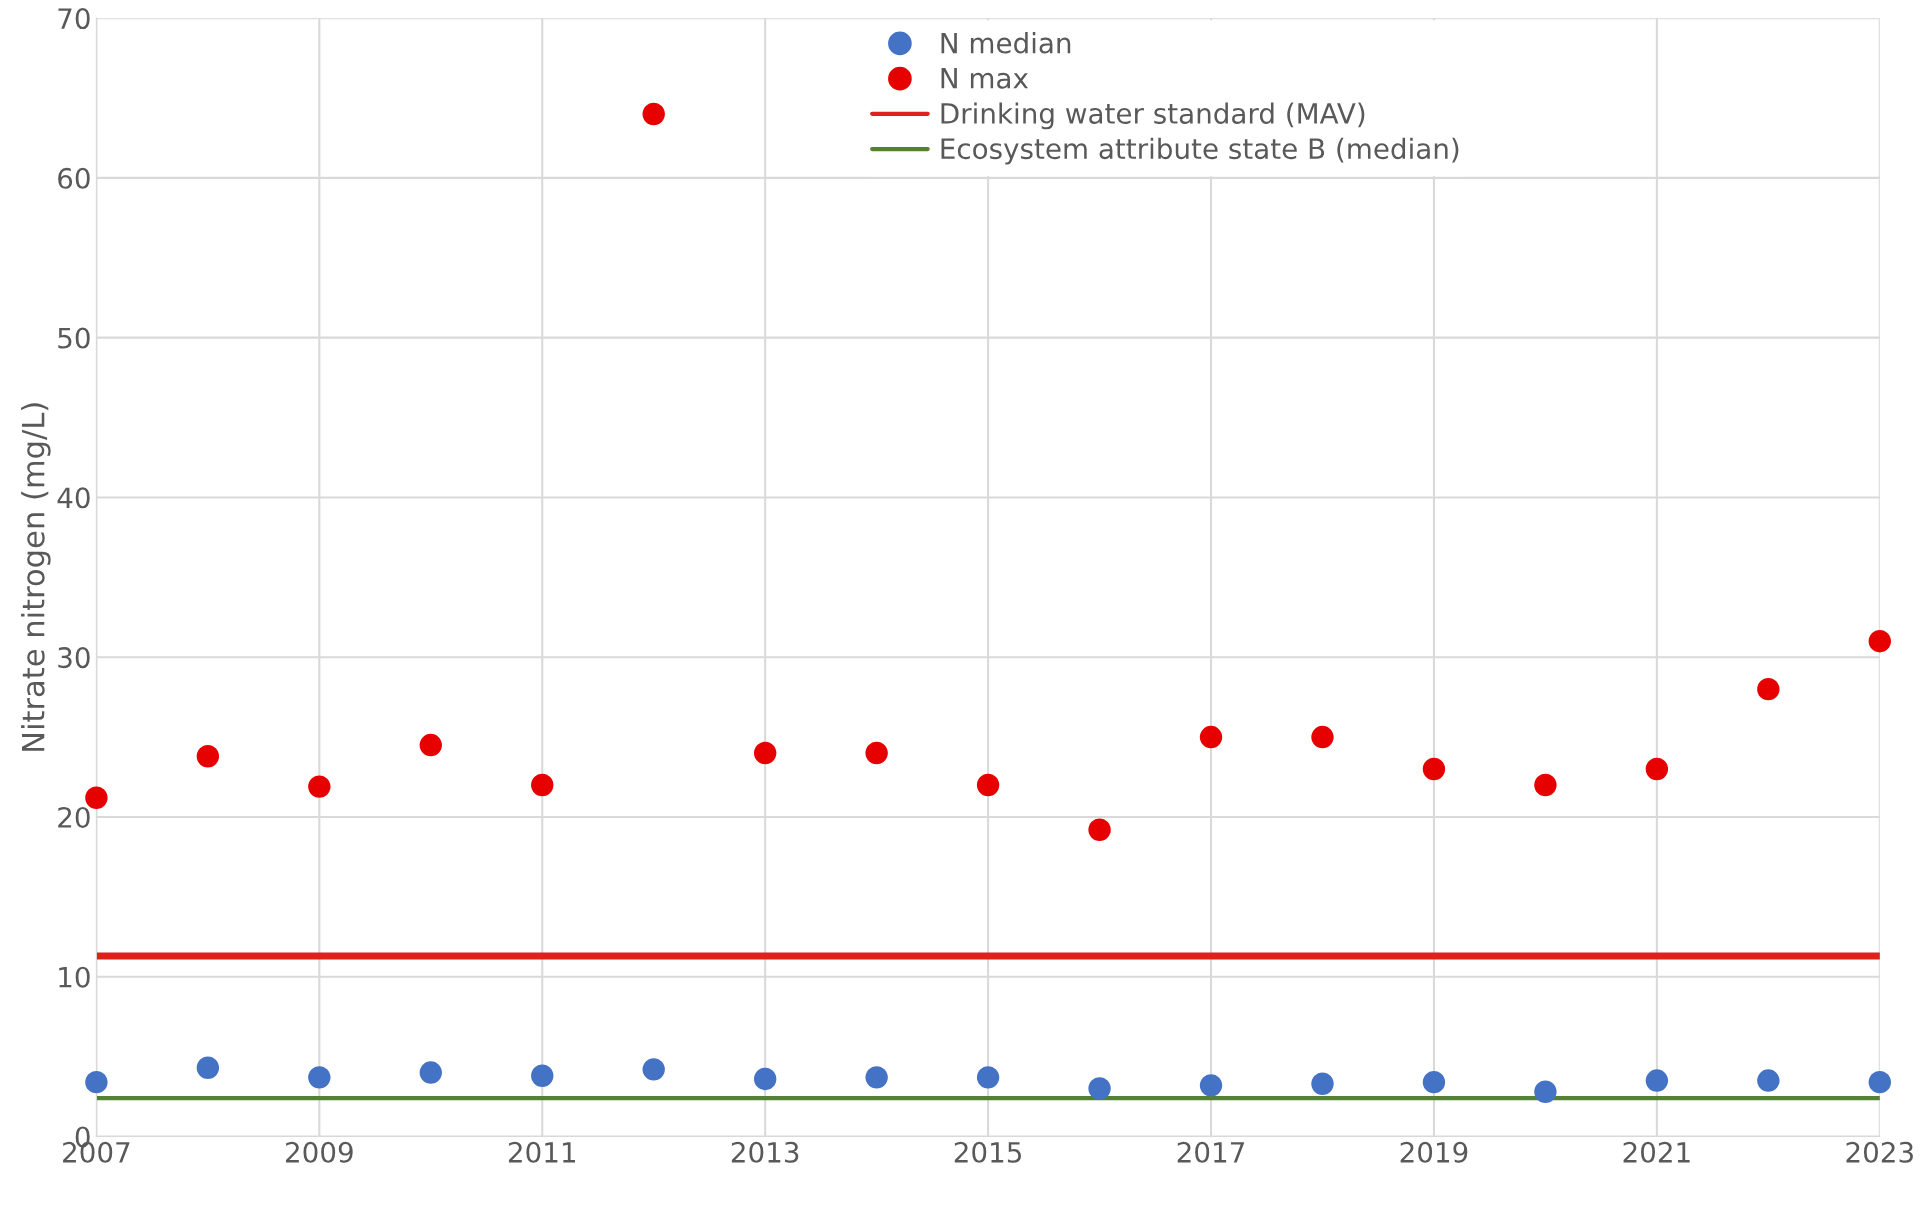  I want to click on x-tick-label: 2009, so click(319, 1152).